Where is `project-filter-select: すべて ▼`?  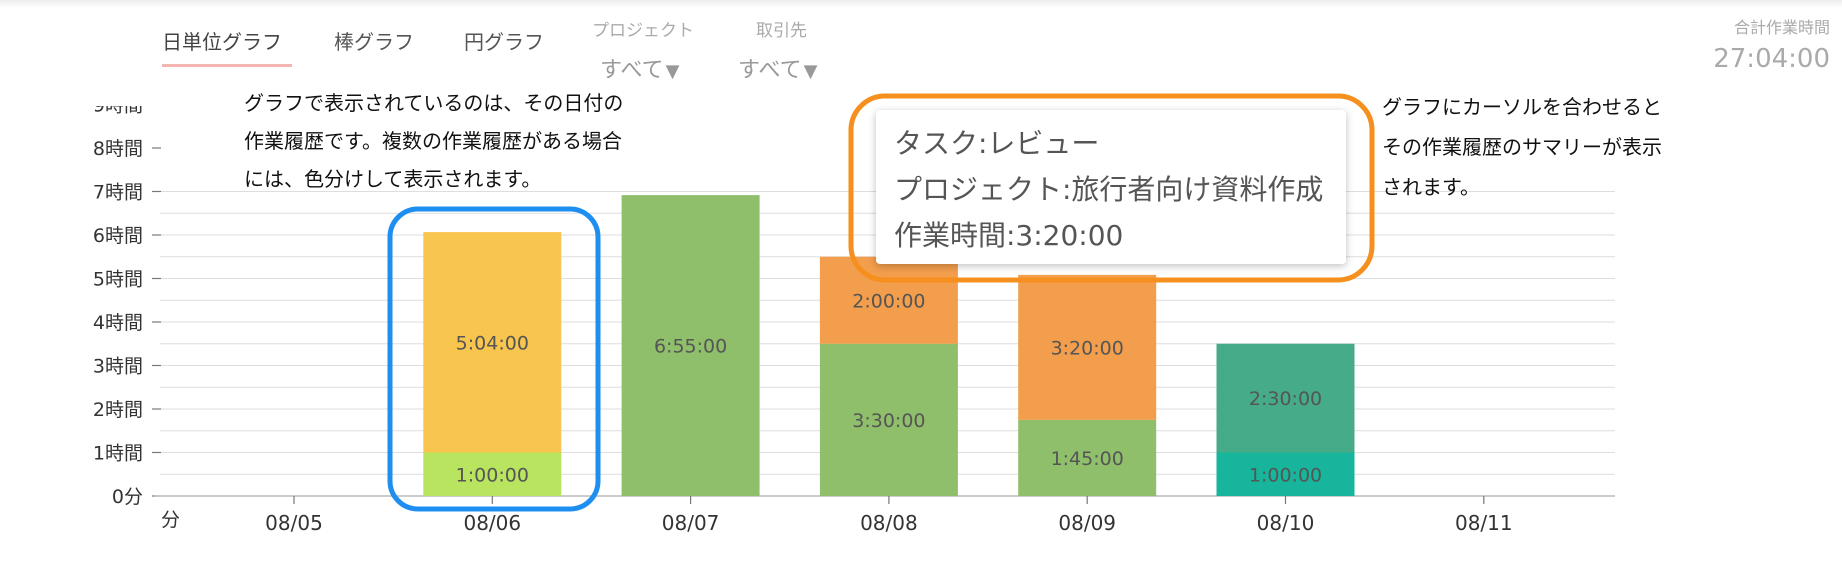 project-filter-select: すべて ▼ is located at coordinates (639, 68).